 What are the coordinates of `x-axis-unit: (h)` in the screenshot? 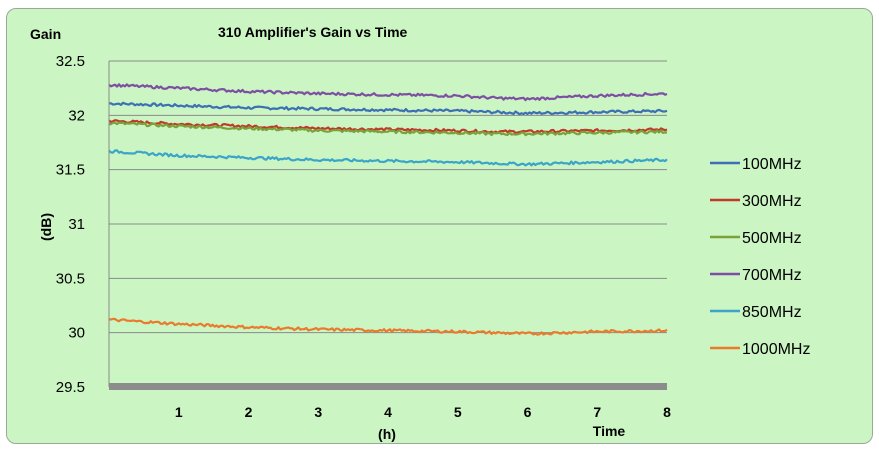 It's located at (387, 434).